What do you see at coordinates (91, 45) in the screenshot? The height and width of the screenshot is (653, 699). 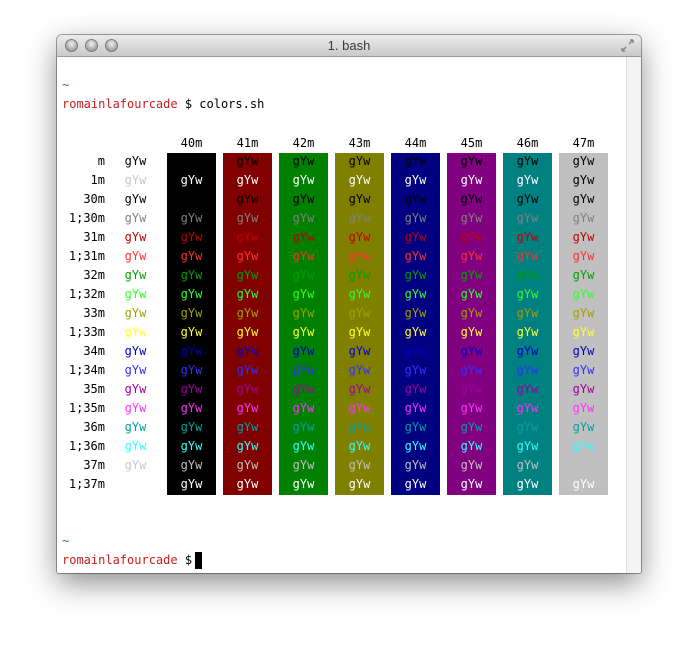 I see `minimize-window-button` at bounding box center [91, 45].